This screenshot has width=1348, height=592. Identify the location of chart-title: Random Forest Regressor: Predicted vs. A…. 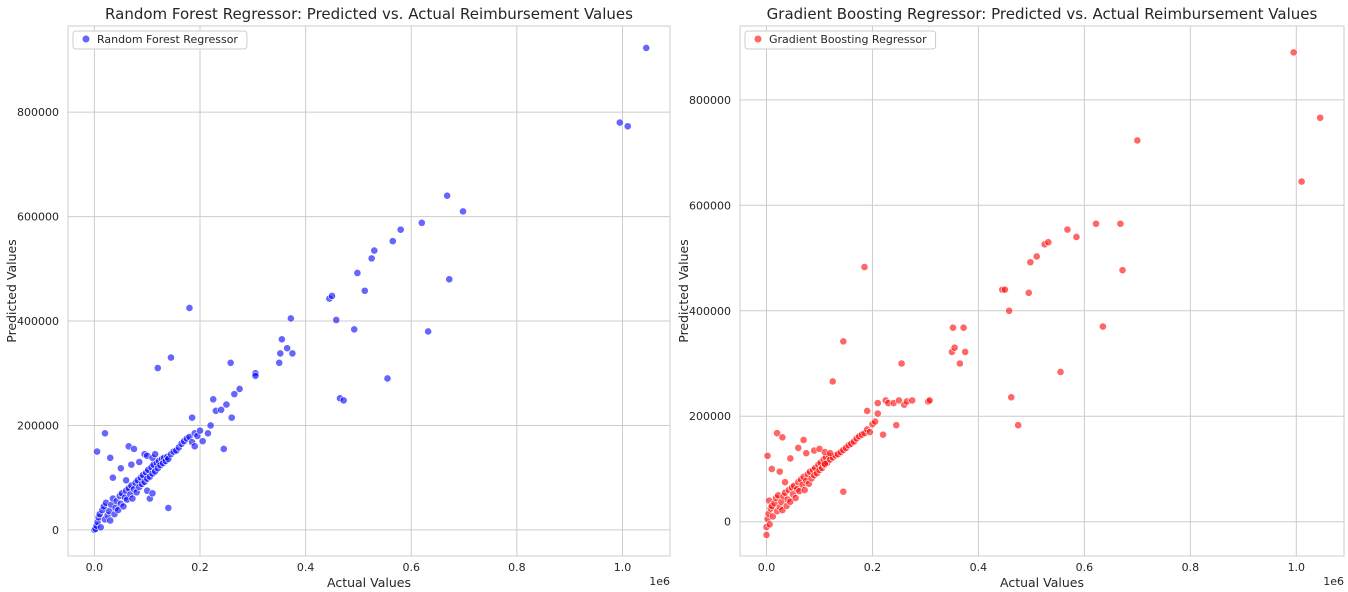
(369, 14).